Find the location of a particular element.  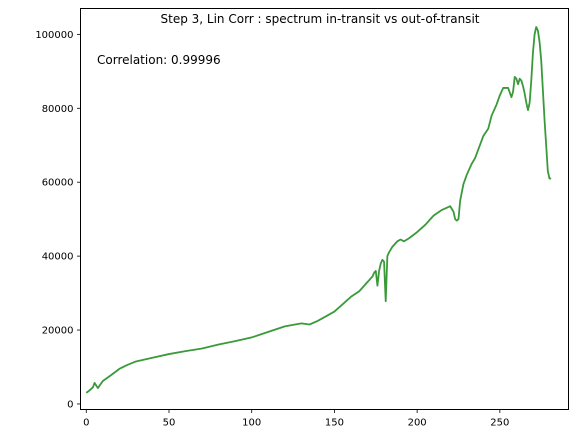

correlation-annotation: Correlation: 0.99996 is located at coordinates (159, 60).